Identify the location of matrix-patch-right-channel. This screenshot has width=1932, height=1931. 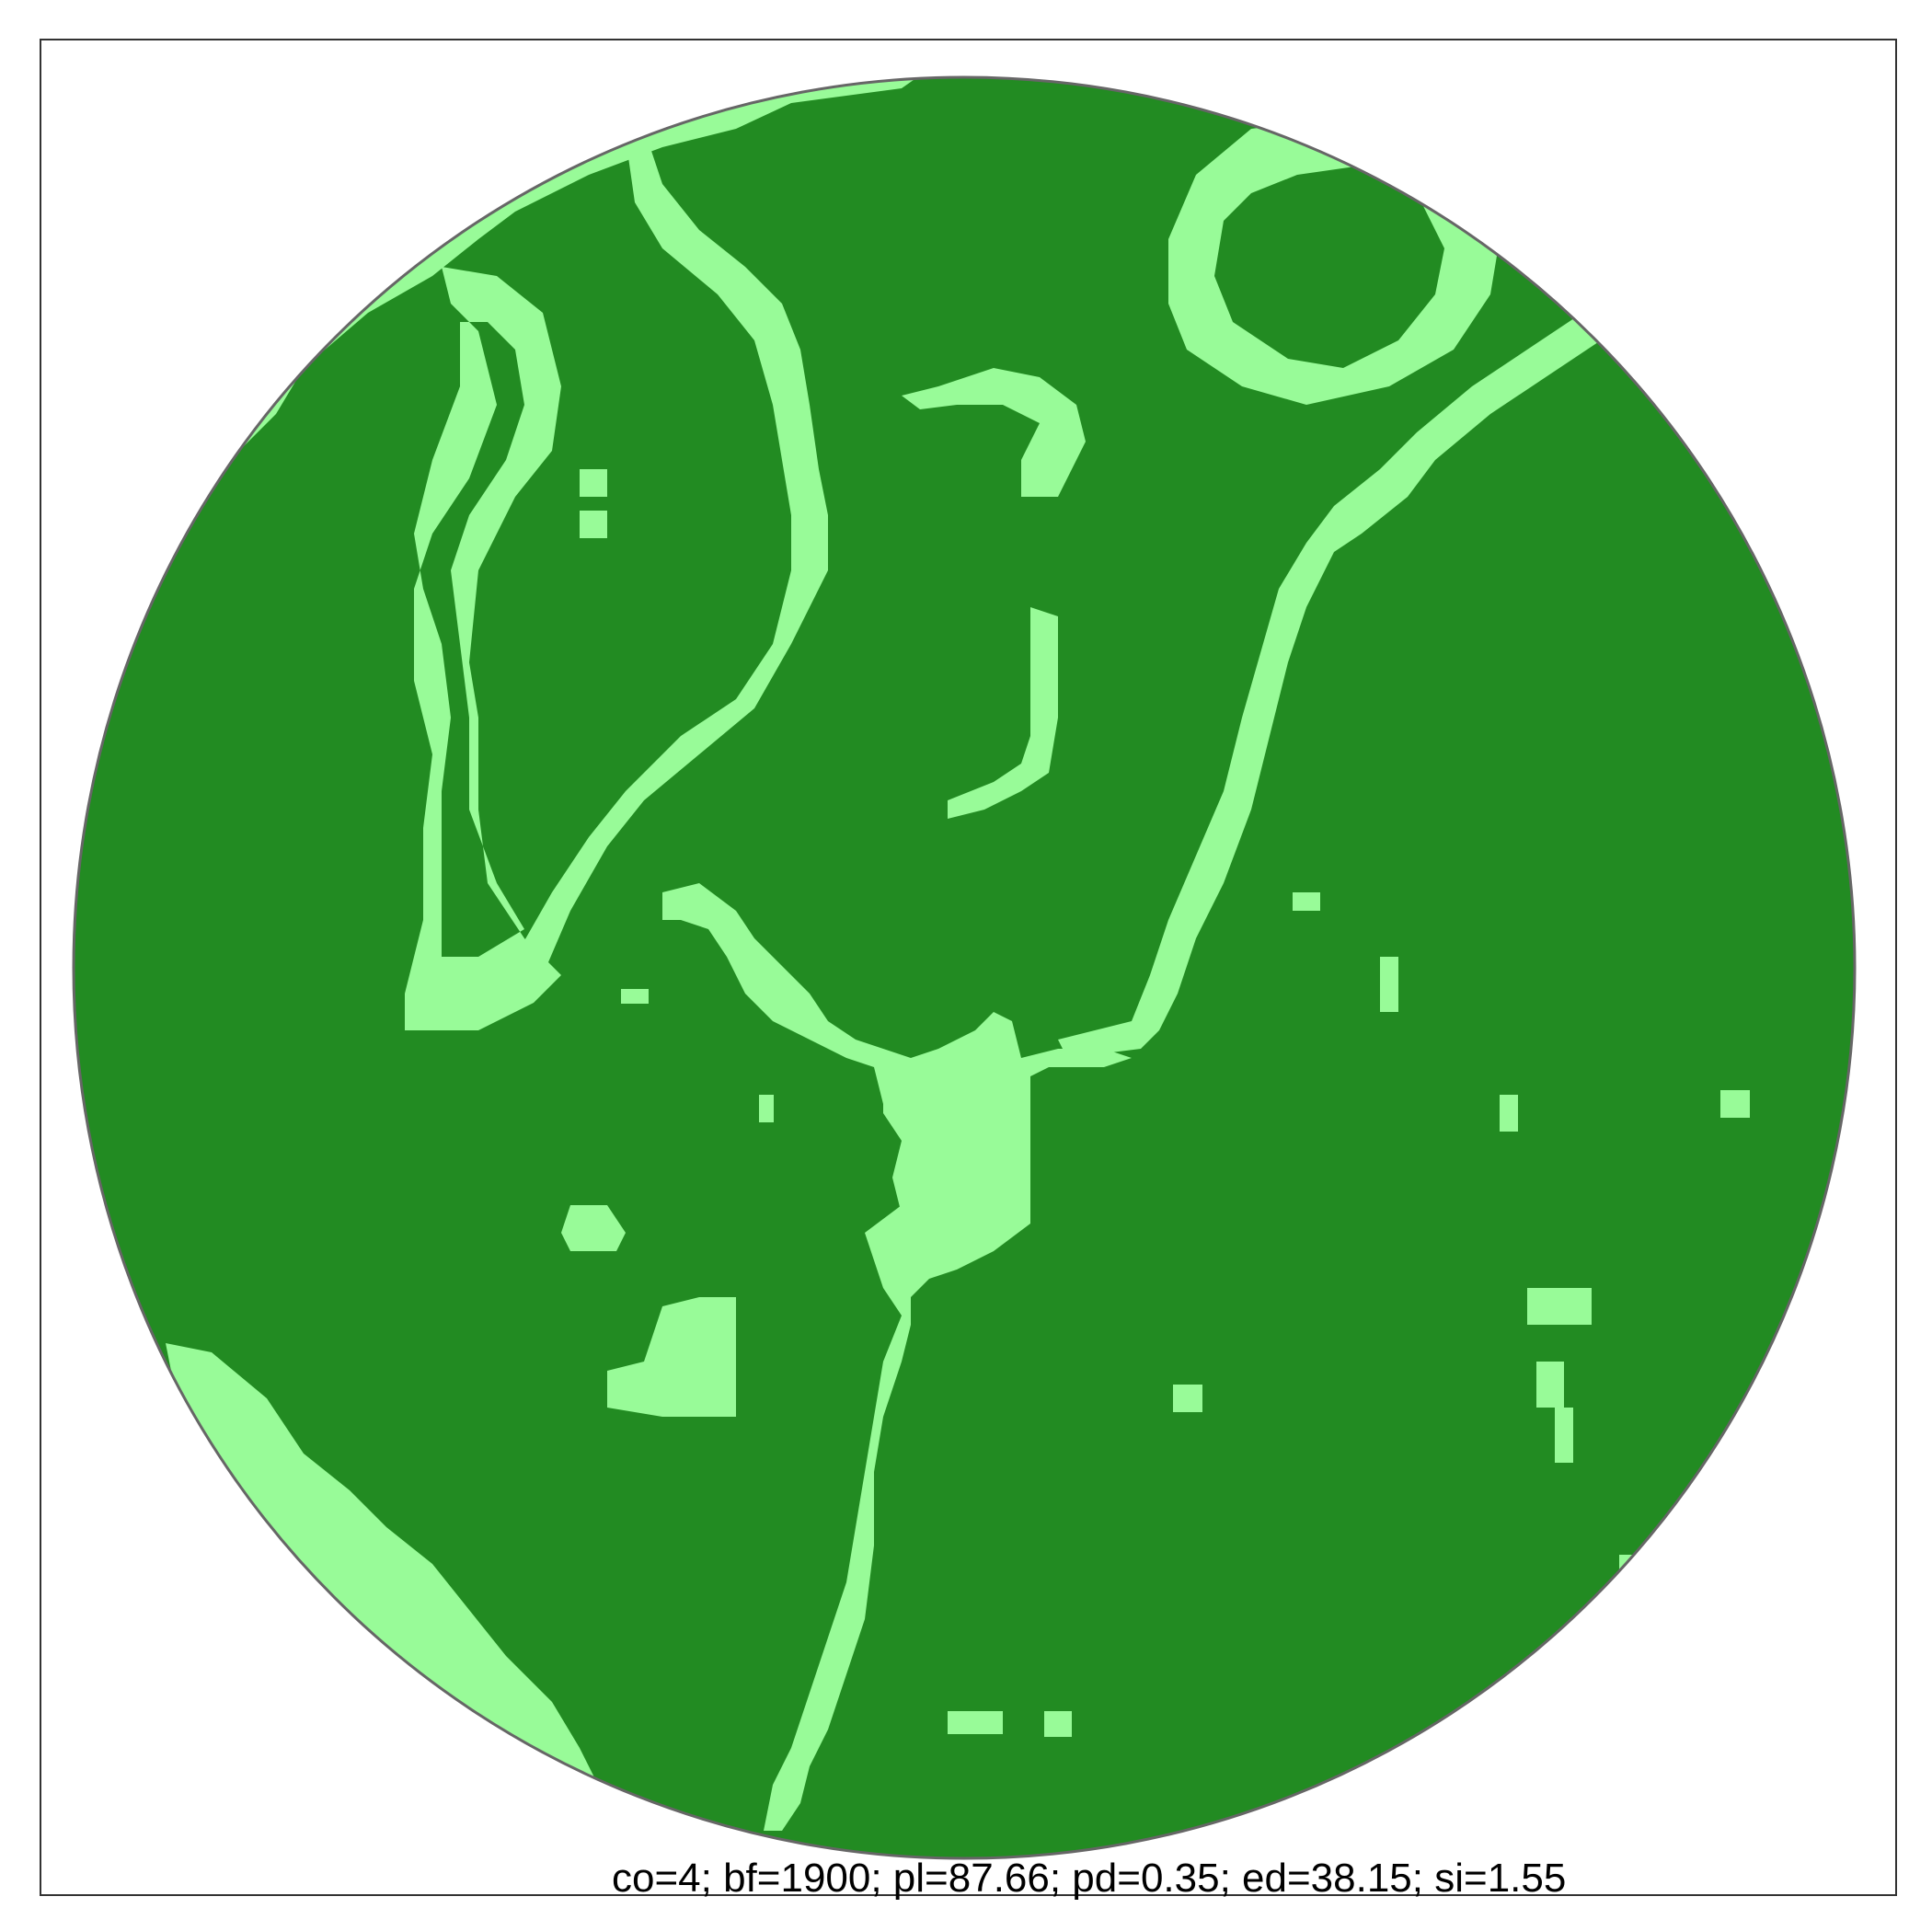
(1329, 686).